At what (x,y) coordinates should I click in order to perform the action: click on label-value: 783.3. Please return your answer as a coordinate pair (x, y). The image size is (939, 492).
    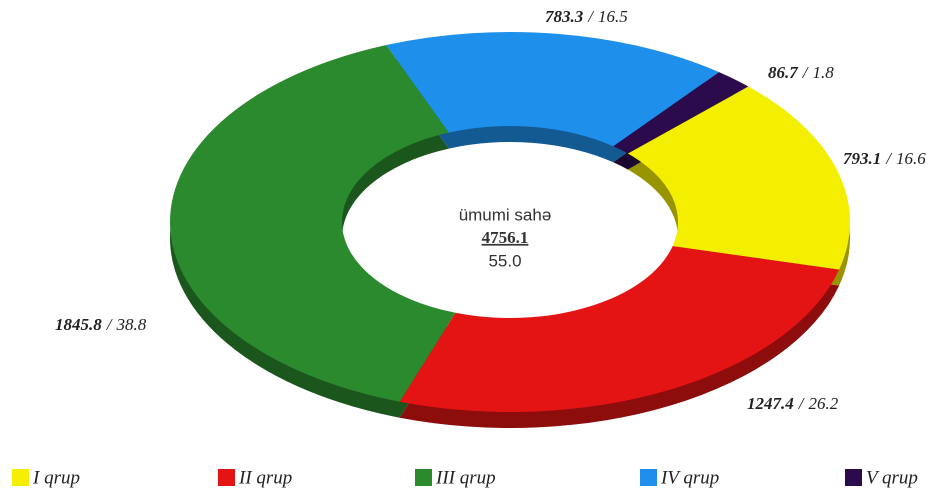
    Looking at the image, I should click on (564, 16).